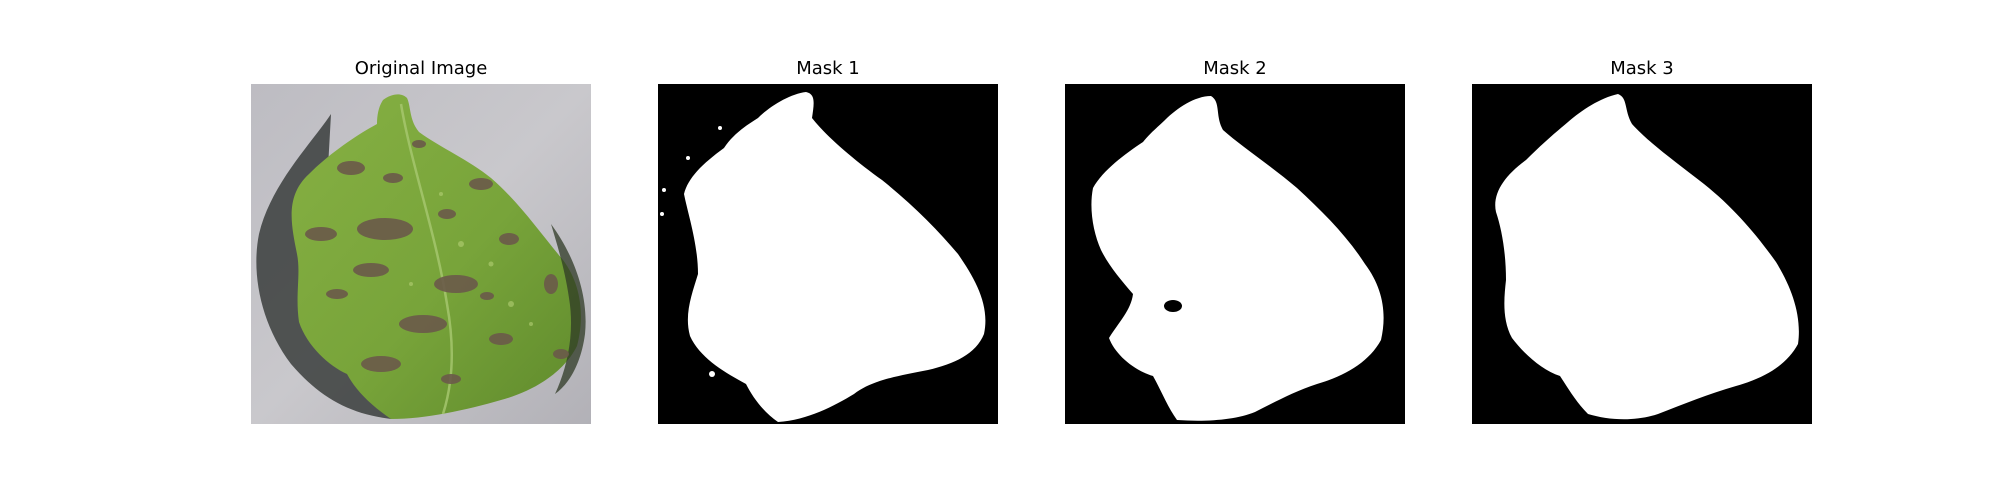 This screenshot has width=2000, height=500. I want to click on leaf-lesions, so click(437, 262).